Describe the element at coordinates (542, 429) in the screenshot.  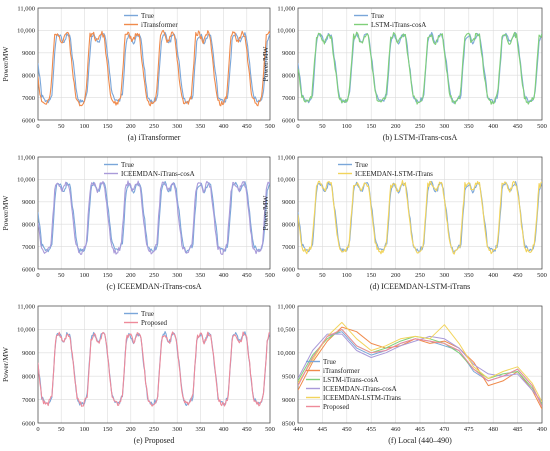
I see `x-tick-label: 490` at that location.